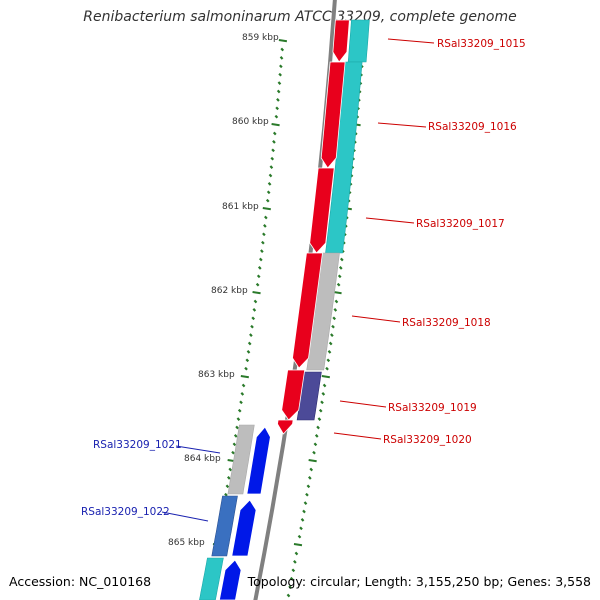  What do you see at coordinates (186, 543) in the screenshot?
I see `ruler-label-865: 865 kbp` at bounding box center [186, 543].